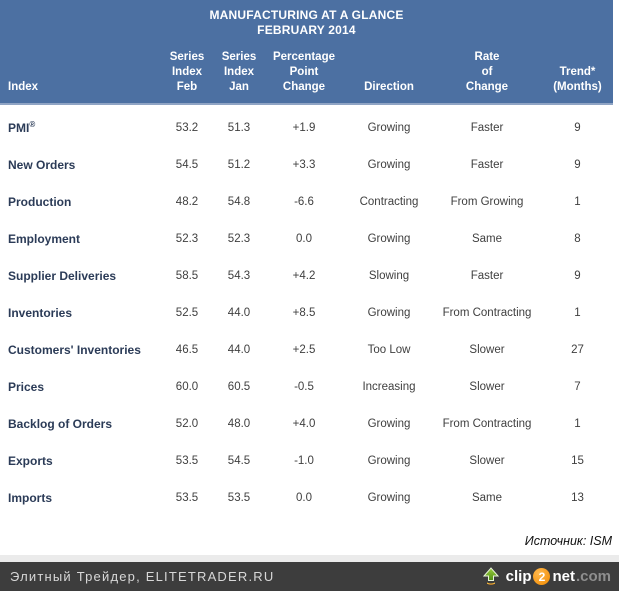 The height and width of the screenshot is (591, 619). Describe the element at coordinates (187, 238) in the screenshot. I see `cell-series-index-feb: 52.3` at that location.